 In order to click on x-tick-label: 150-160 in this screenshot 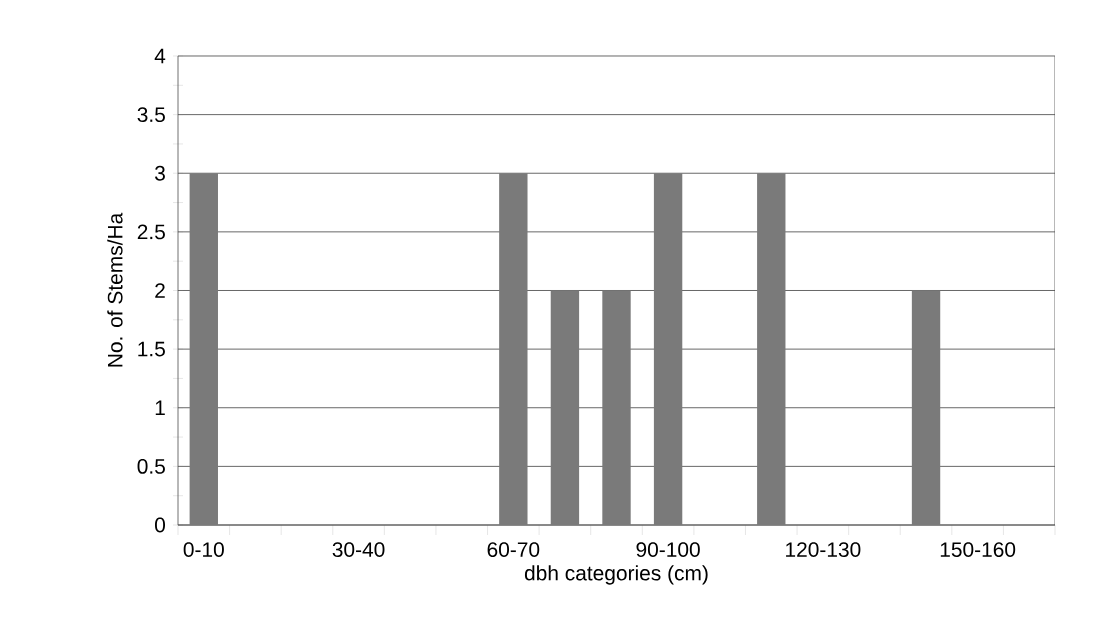, I will do `click(978, 549)`.